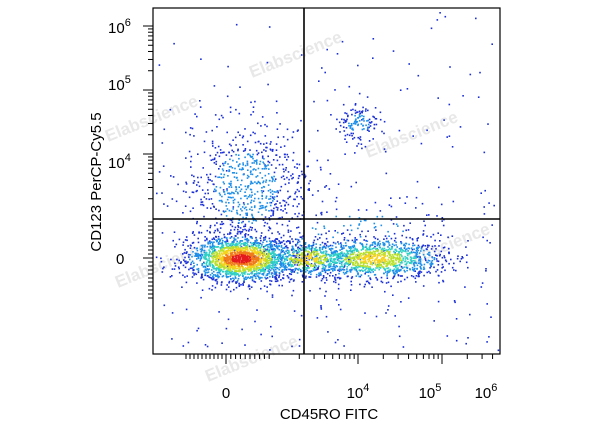 The image size is (600, 427). Describe the element at coordinates (360, 392) in the screenshot. I see `x-axis-tick-labels: 0 104 105 106` at that location.